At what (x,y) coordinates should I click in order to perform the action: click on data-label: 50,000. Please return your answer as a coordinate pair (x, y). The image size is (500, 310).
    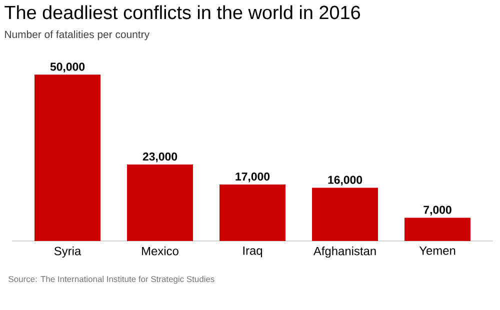
    Looking at the image, I should click on (67, 67).